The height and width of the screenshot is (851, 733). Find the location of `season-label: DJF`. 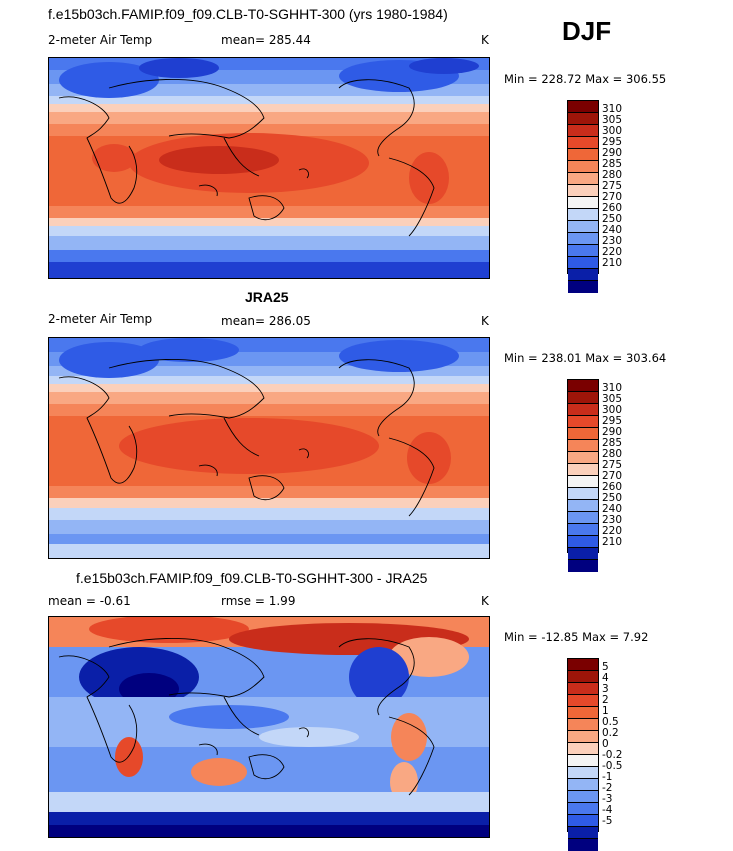

season-label: DJF is located at coordinates (587, 31).